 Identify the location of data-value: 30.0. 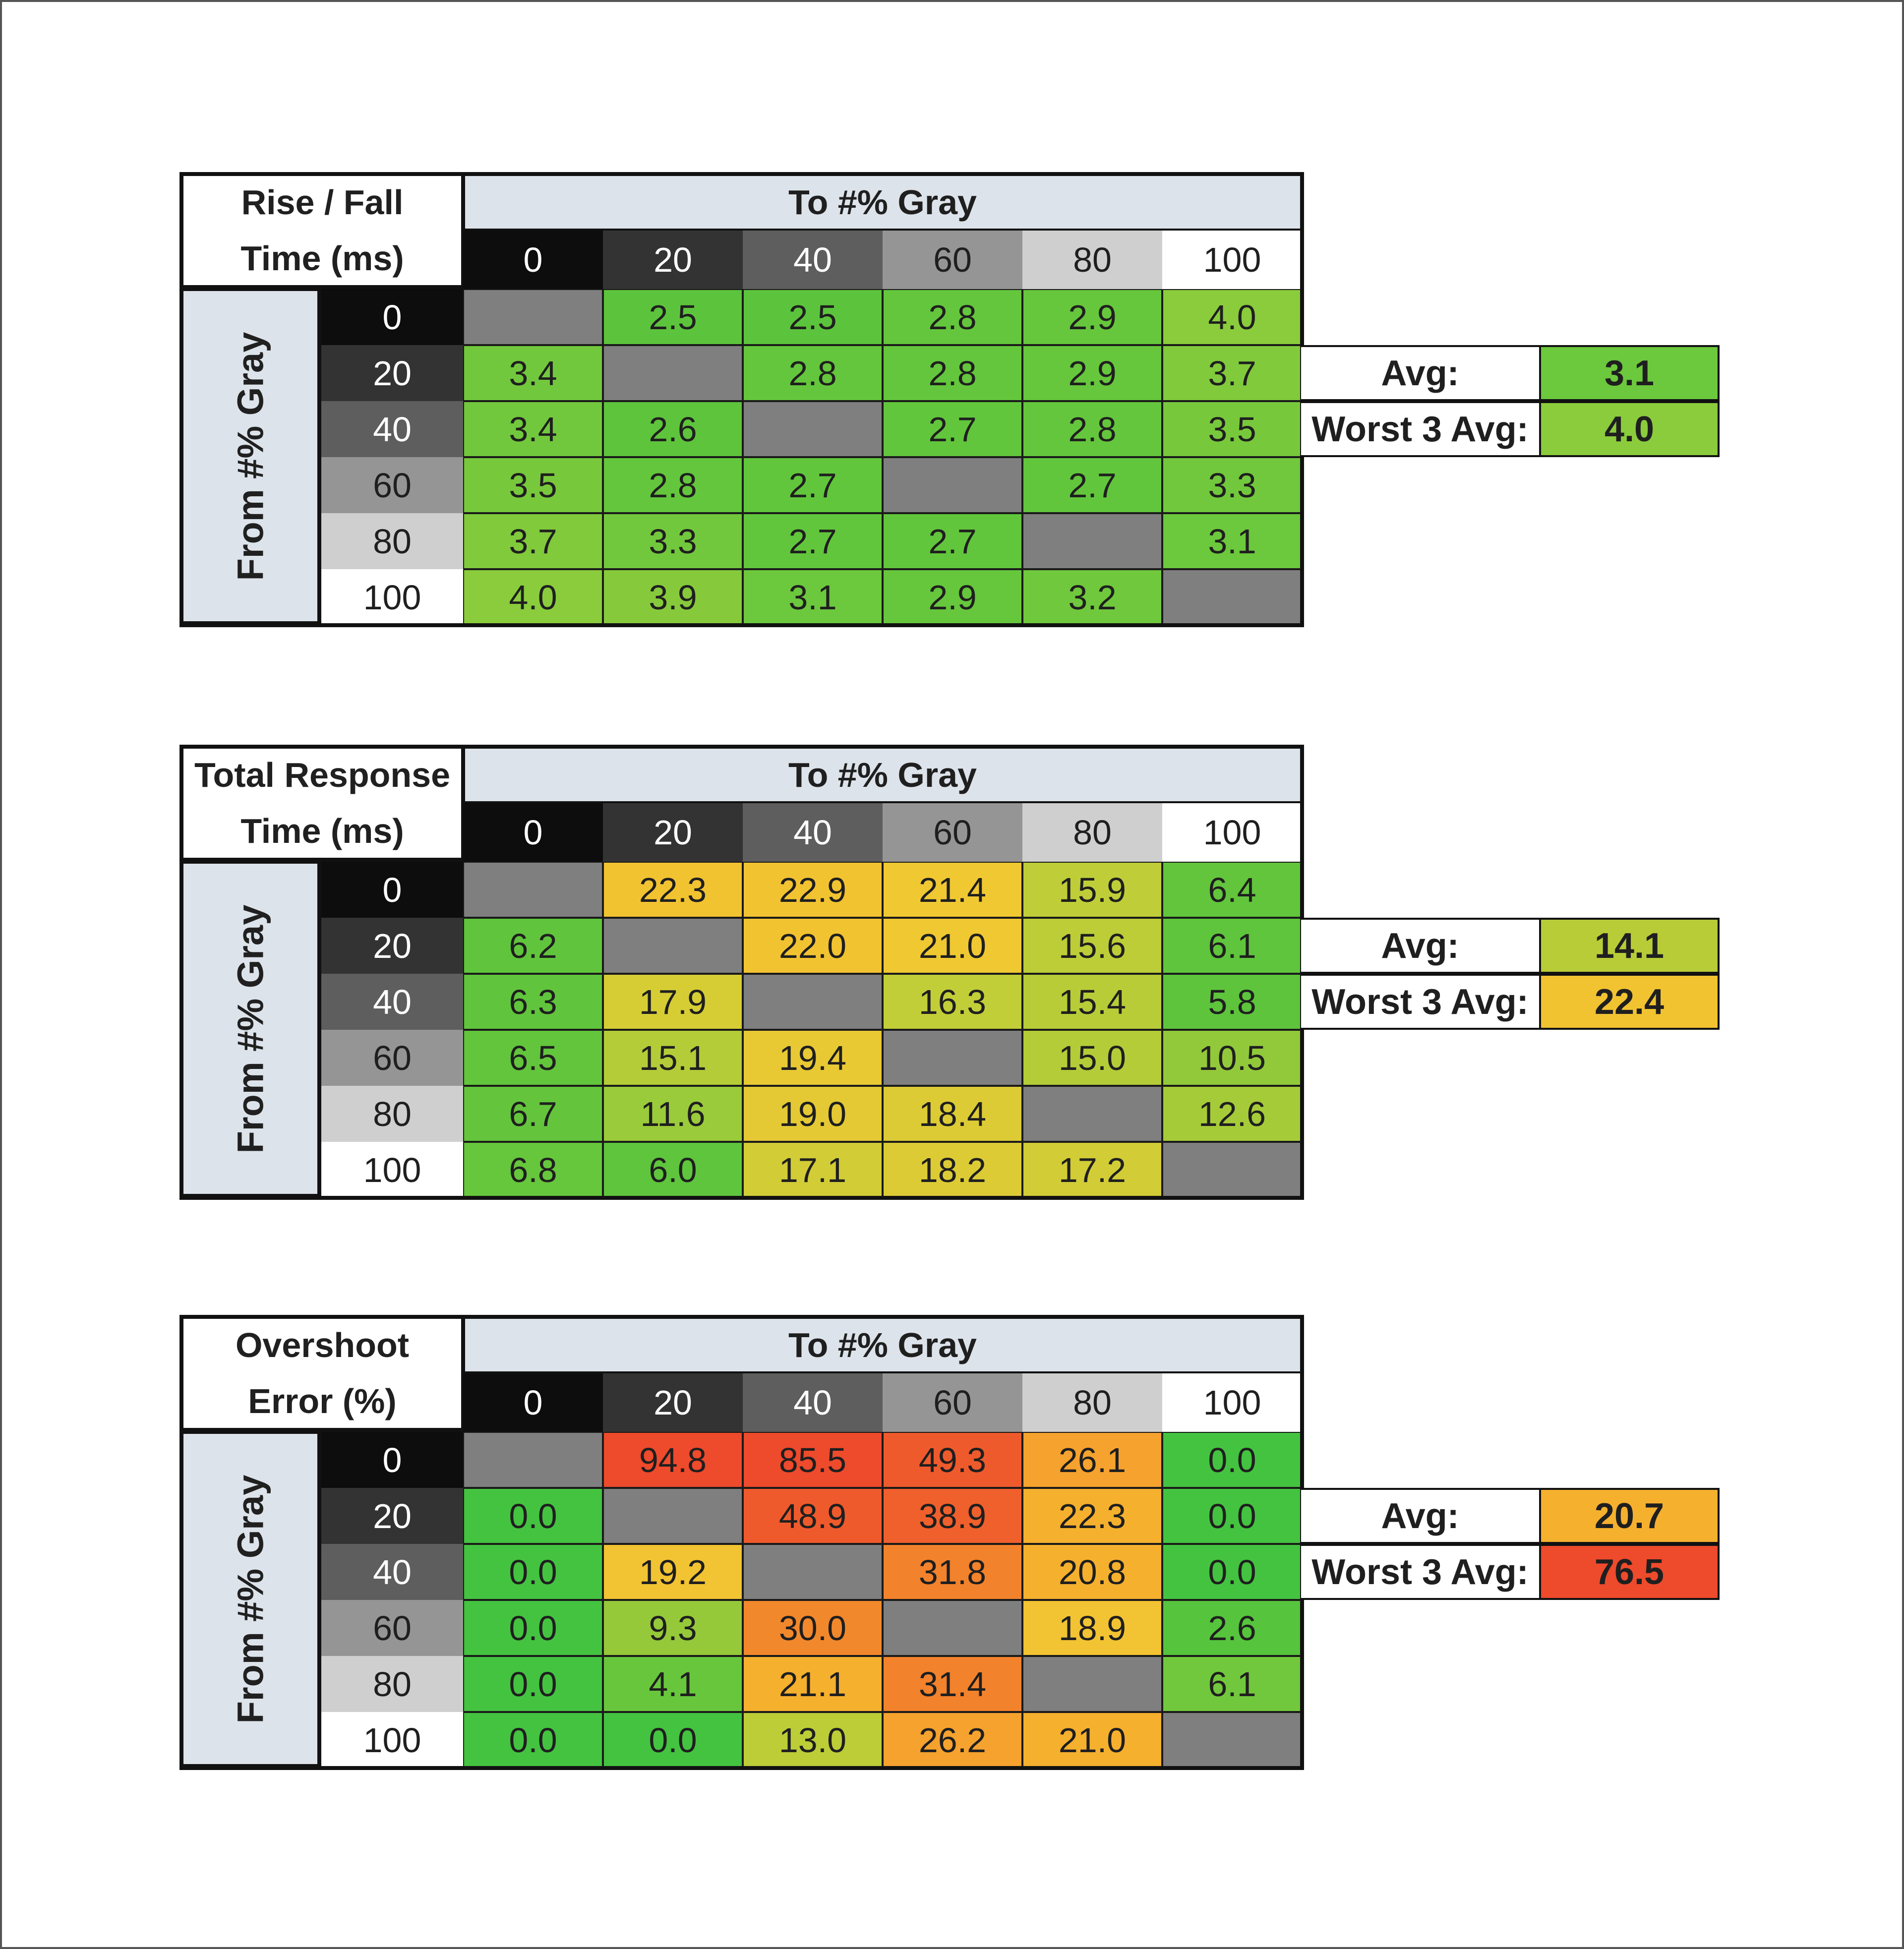
(812, 1628).